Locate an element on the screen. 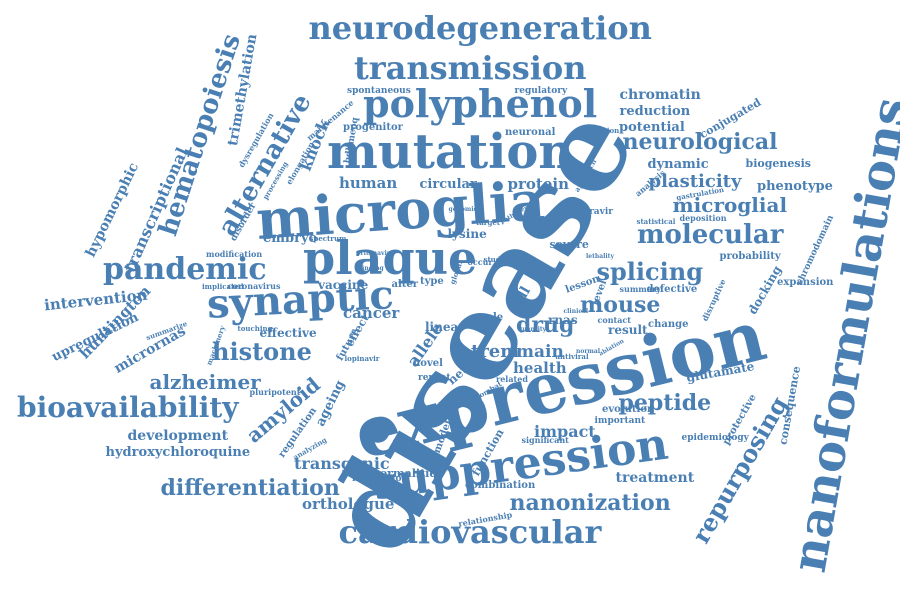  word-expansion: expansion is located at coordinates (805, 282).